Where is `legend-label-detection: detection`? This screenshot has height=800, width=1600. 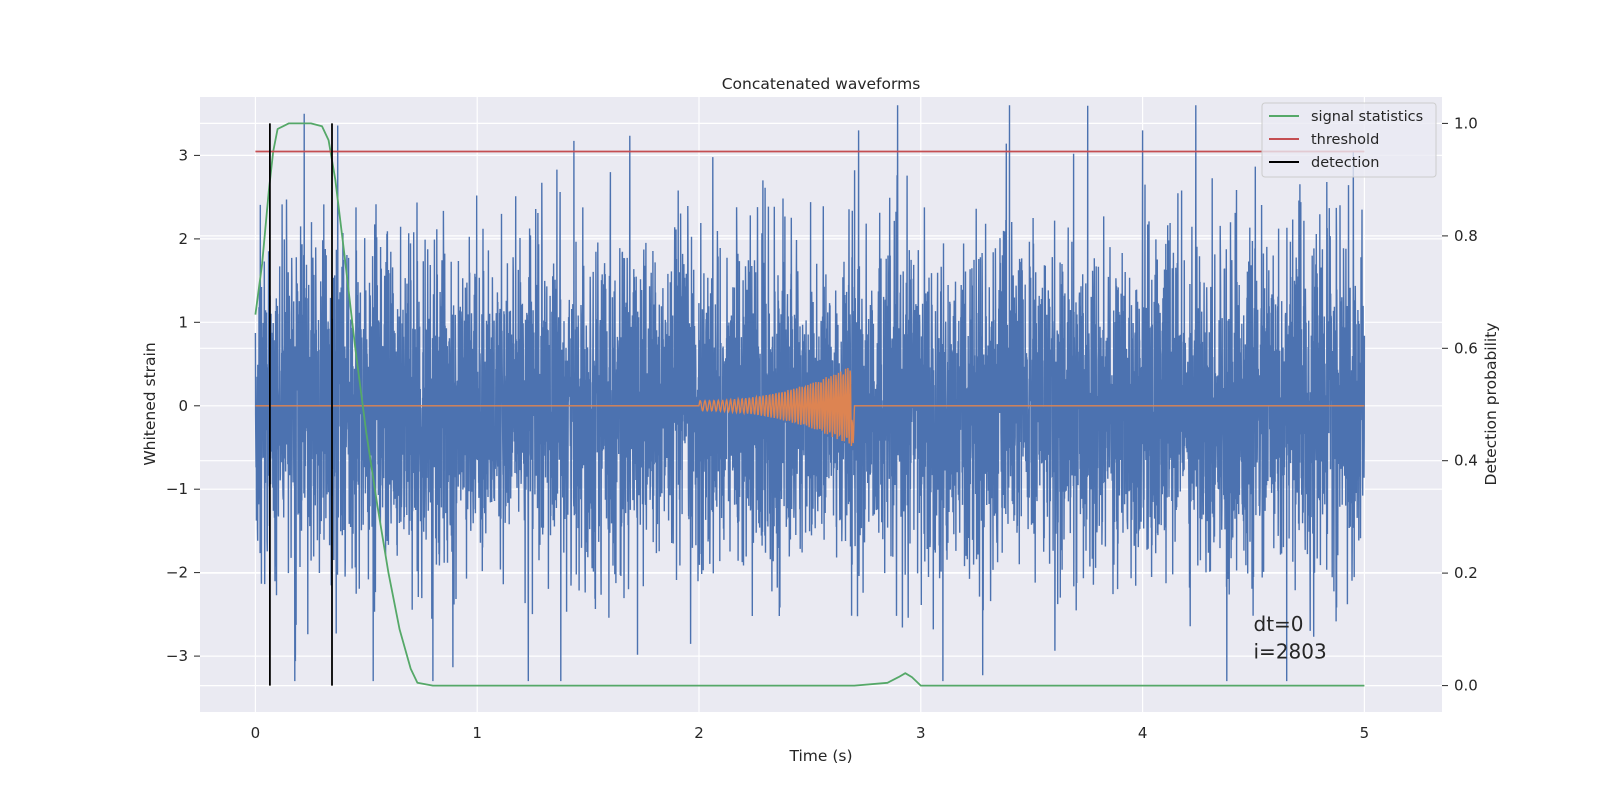 legend-label-detection: detection is located at coordinates (1345, 163).